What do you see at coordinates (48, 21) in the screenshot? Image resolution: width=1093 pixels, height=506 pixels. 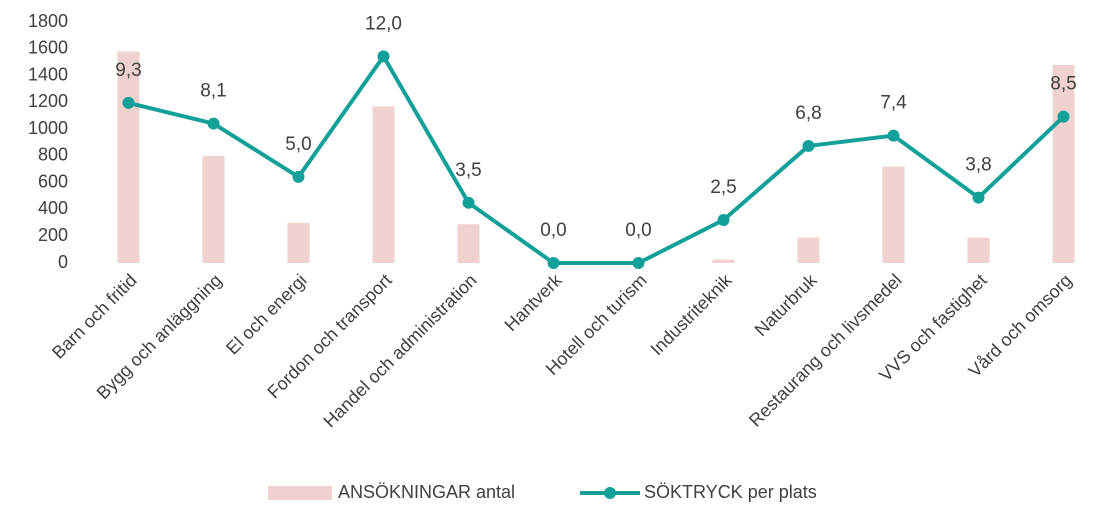 I see `y-tick-label: 1800` at bounding box center [48, 21].